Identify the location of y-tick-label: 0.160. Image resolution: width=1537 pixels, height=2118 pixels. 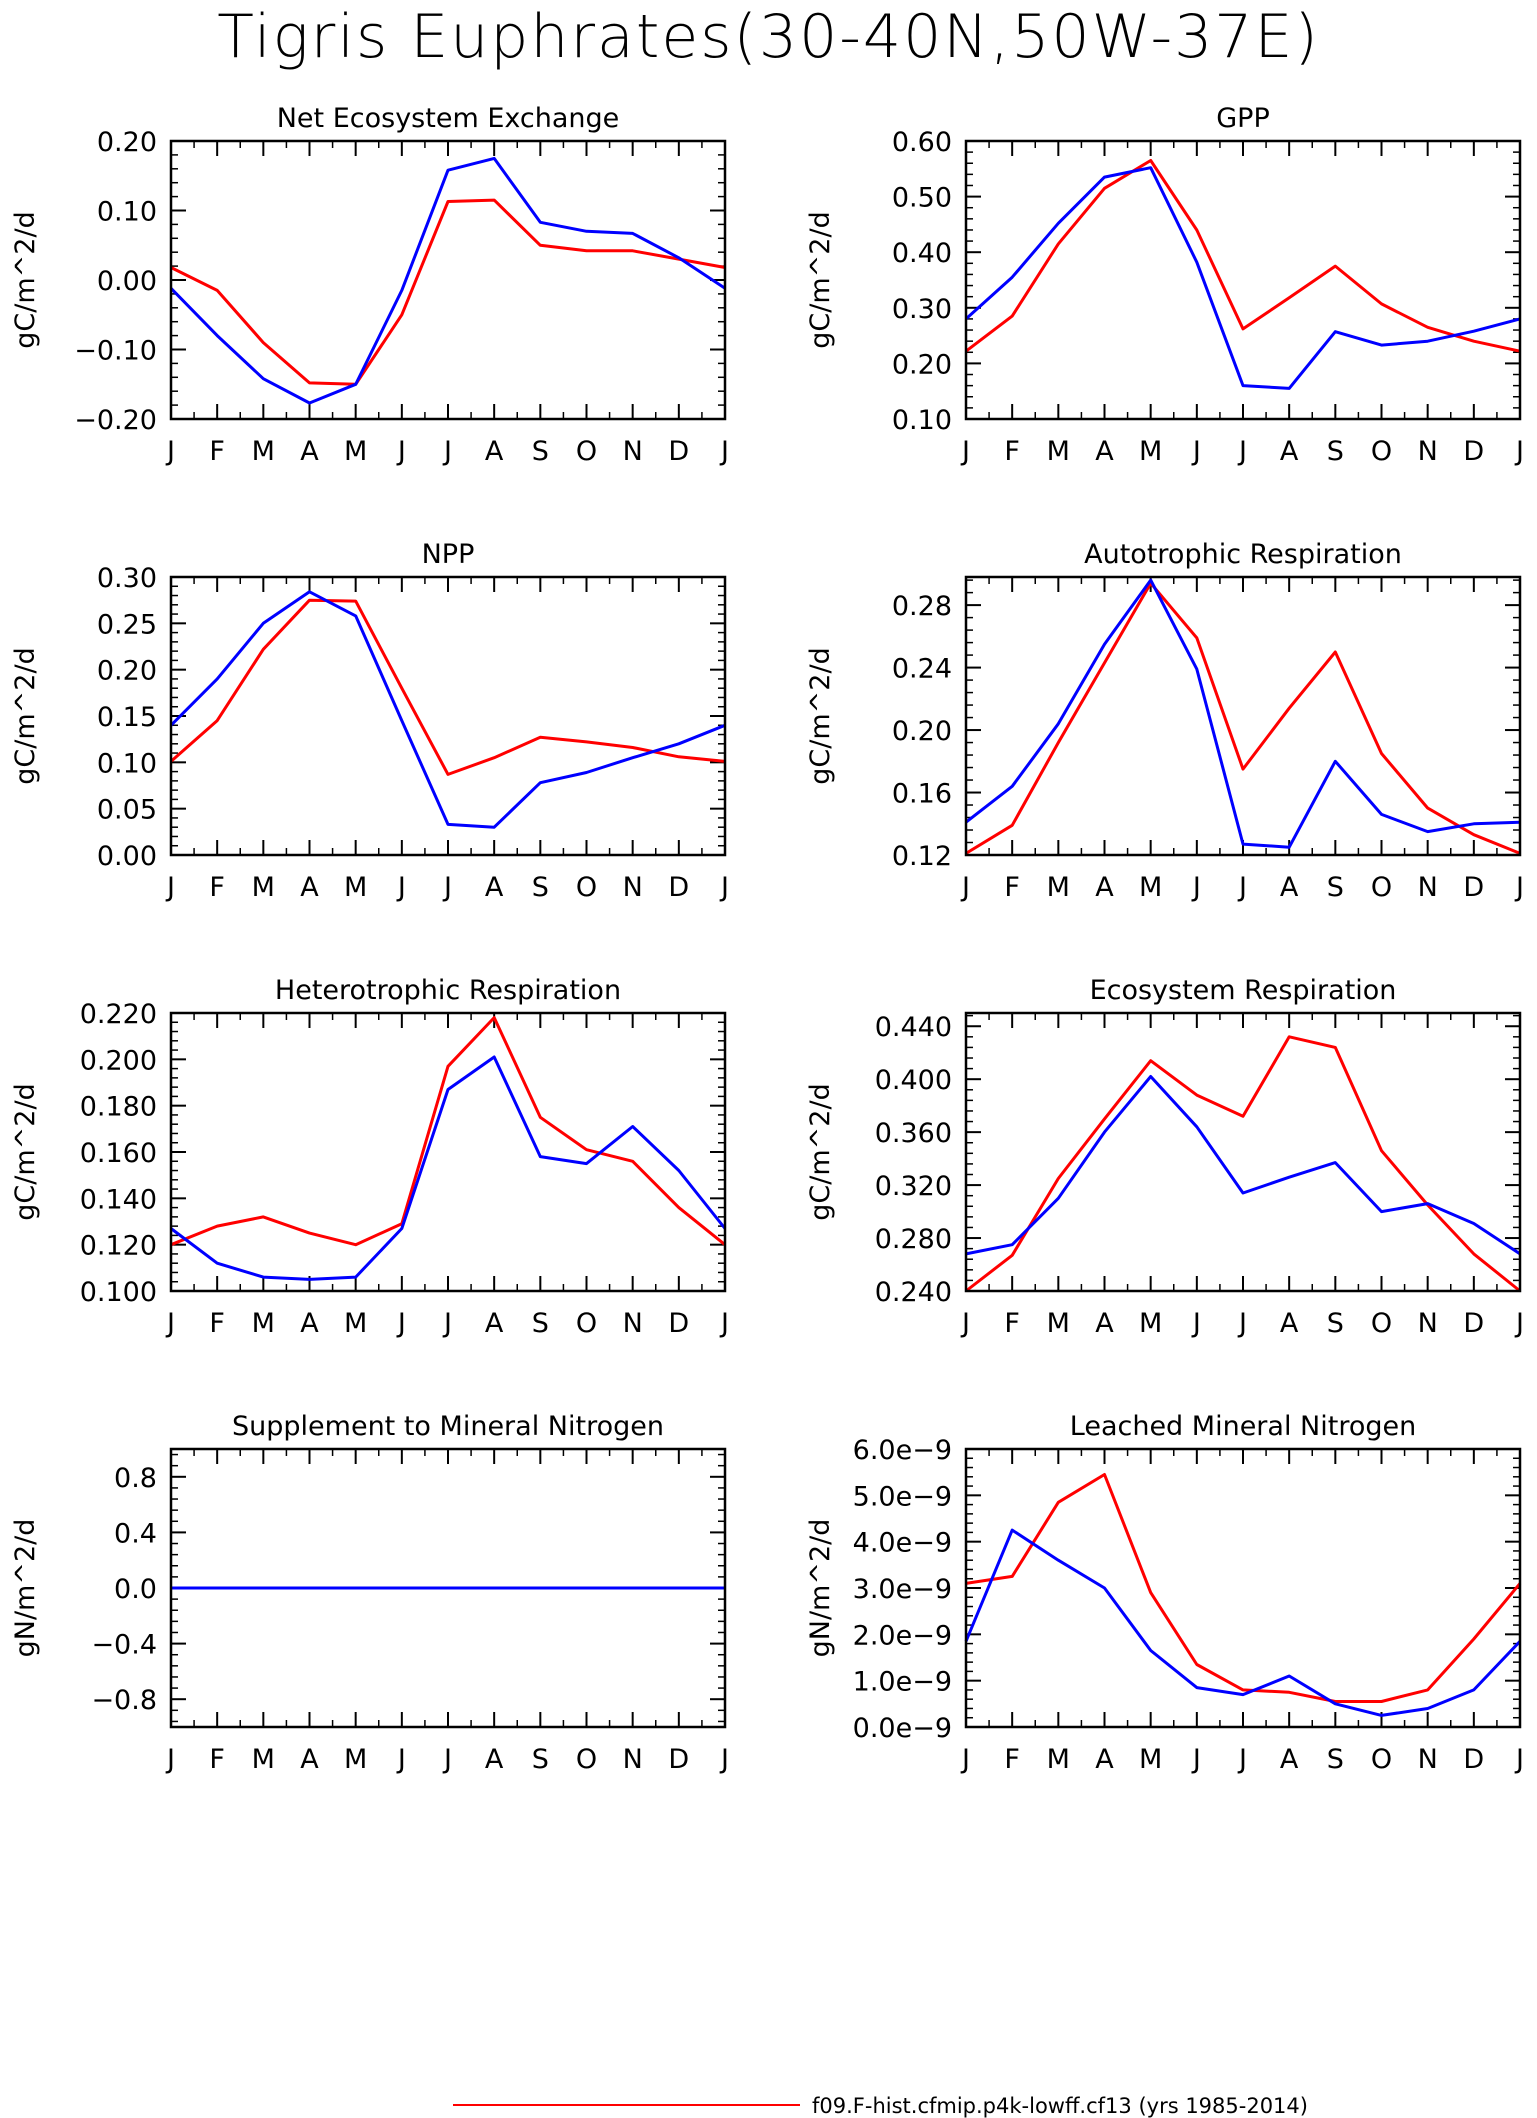
(118, 1153).